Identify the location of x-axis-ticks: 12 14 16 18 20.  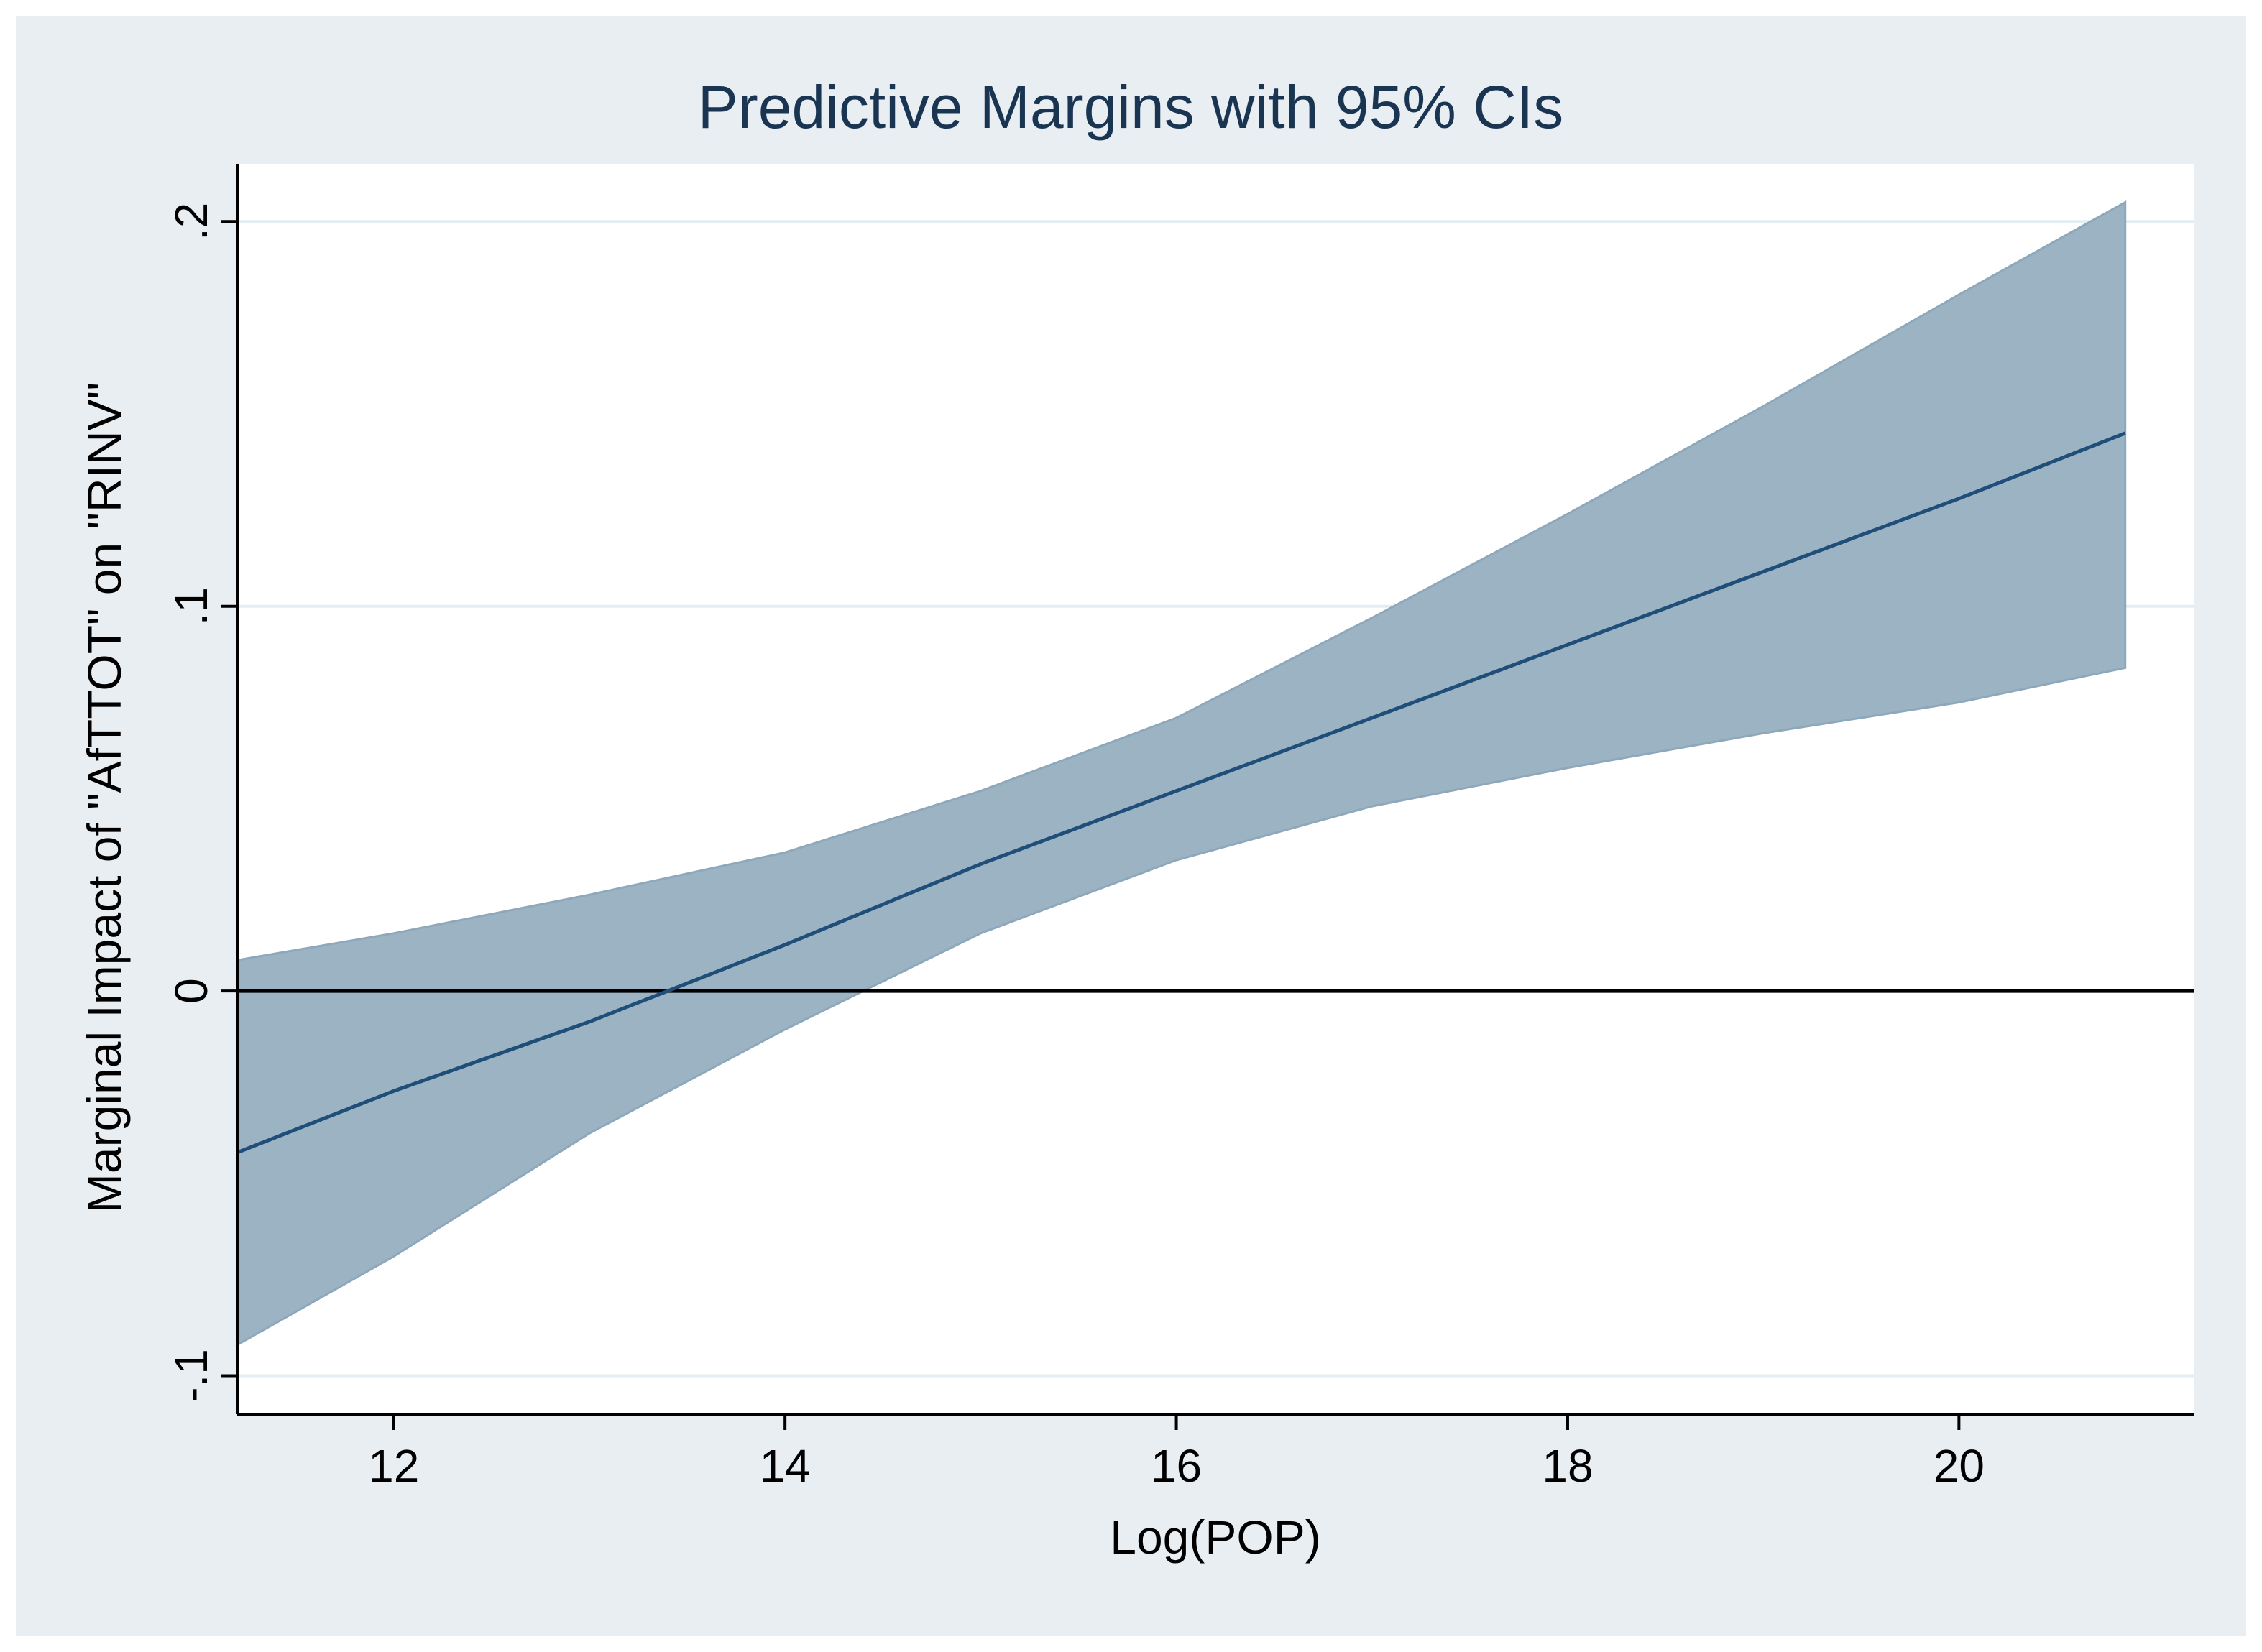
(1176, 1453).